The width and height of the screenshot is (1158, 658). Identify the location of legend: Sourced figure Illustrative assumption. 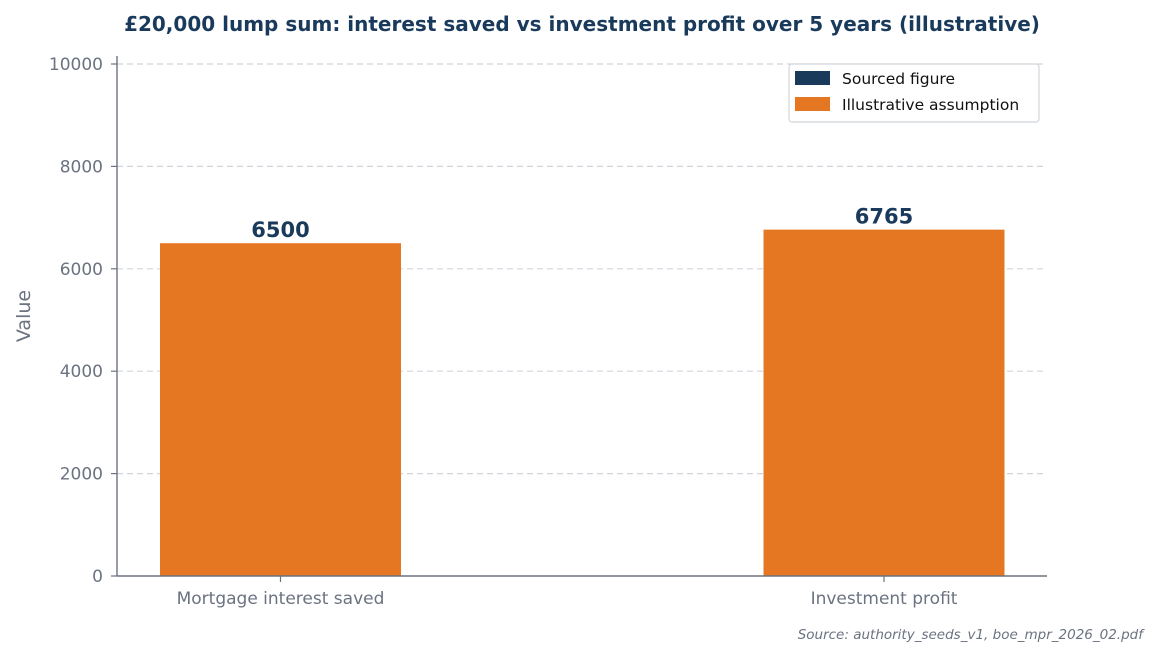
(914, 93).